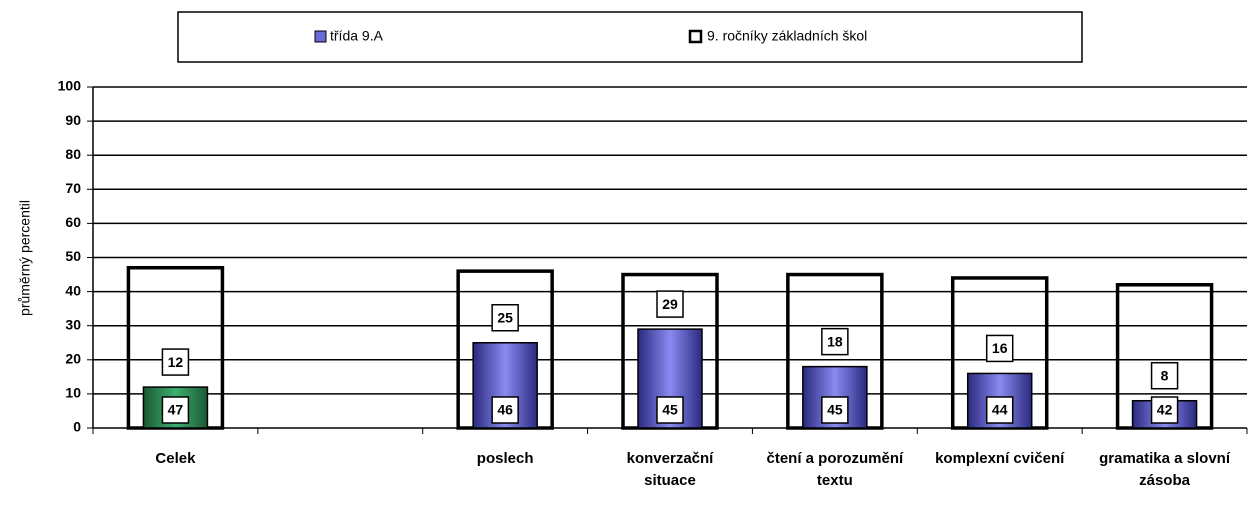 The height and width of the screenshot is (522, 1249). I want to click on y-tick-label: 10, so click(73, 393).